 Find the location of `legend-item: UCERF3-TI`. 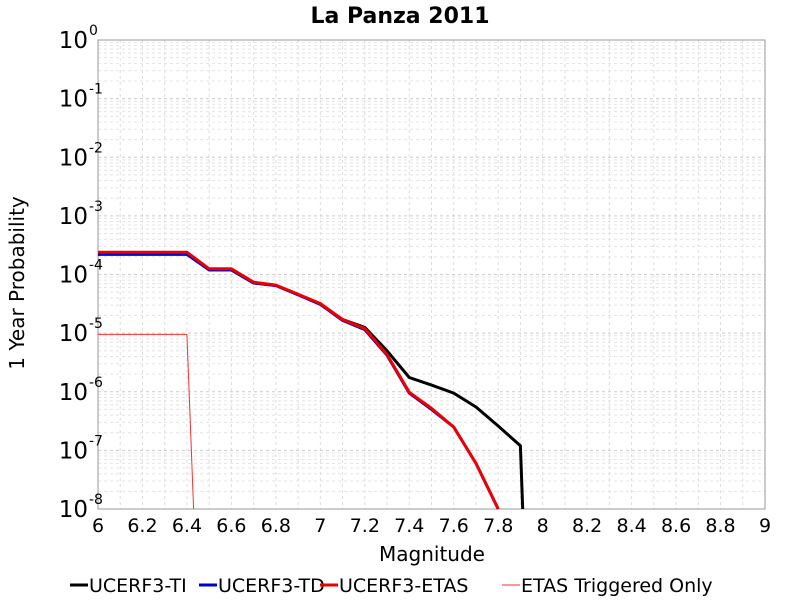

legend-item: UCERF3-TI is located at coordinates (128, 586).